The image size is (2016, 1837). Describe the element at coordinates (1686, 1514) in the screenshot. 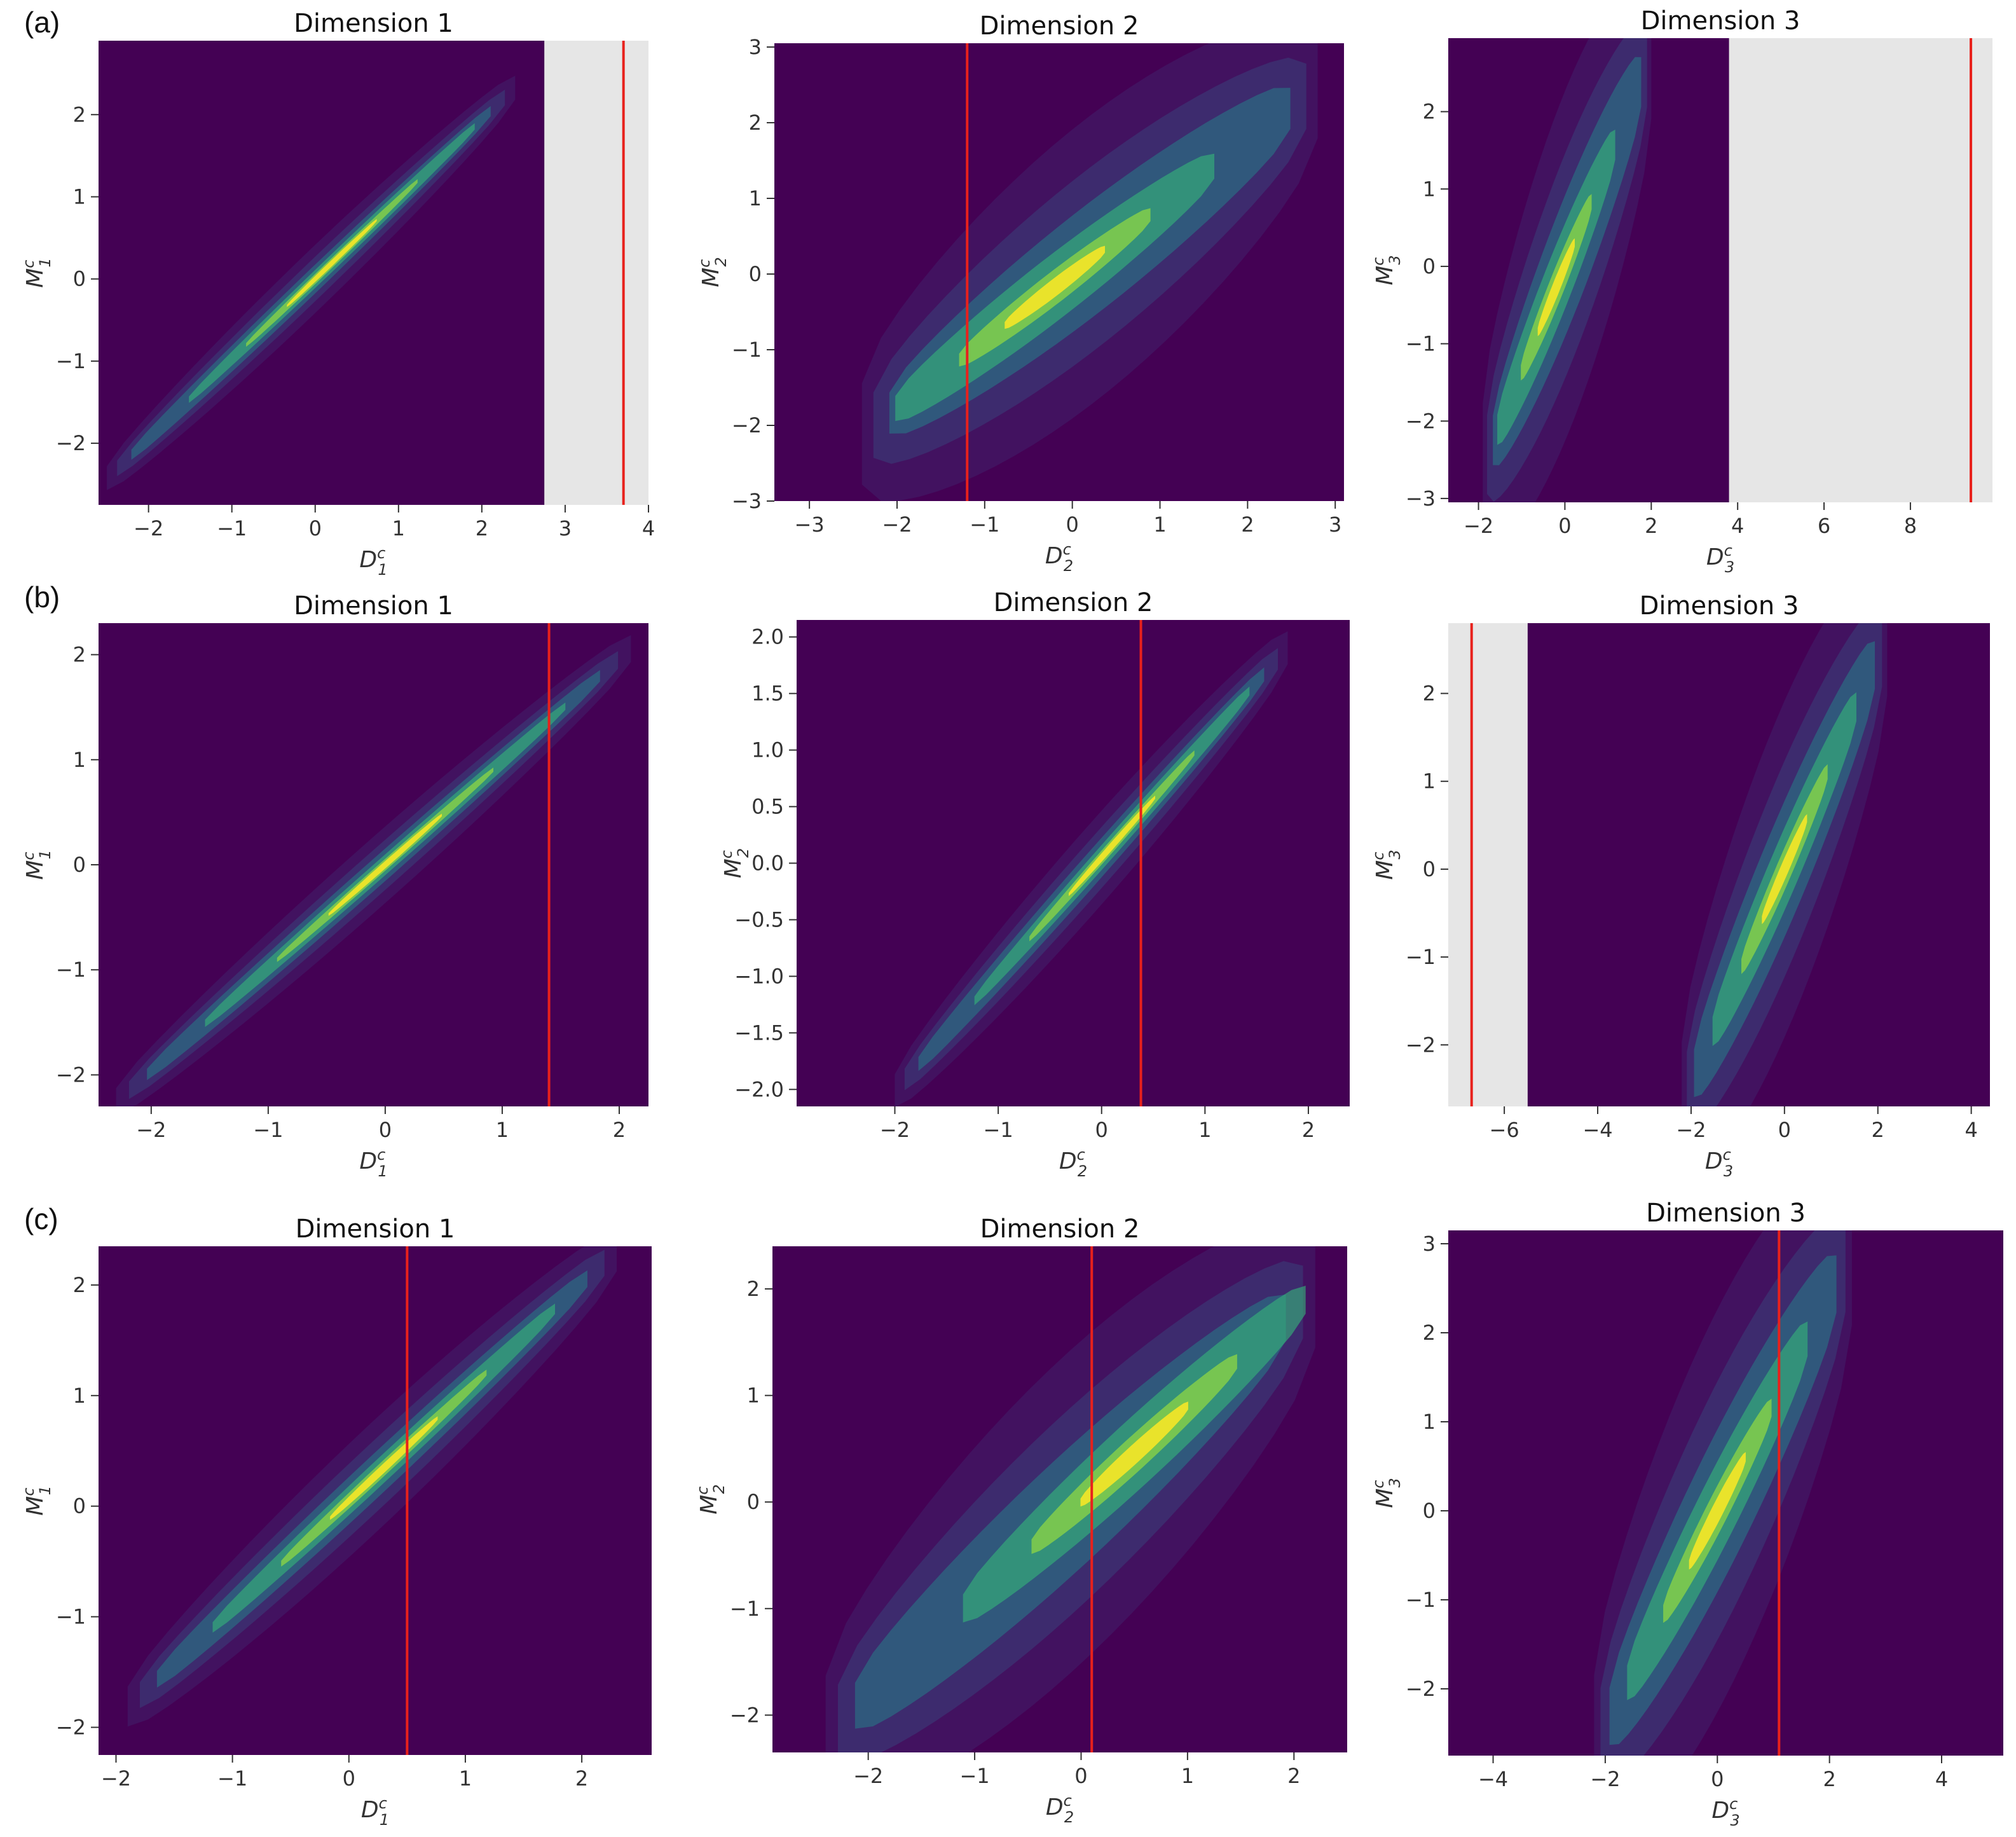

I see `subplot-9: −4 −2 0 2 4 −2 −1 0 1 2 3 Dimension 3 Dc 3 Mc3` at that location.